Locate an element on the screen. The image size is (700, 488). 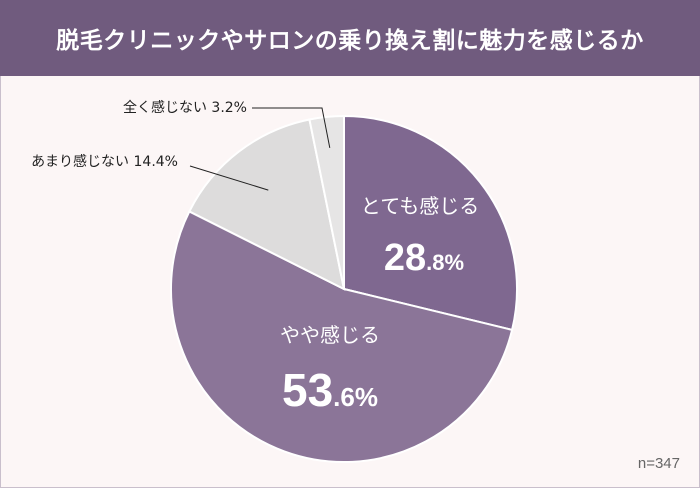
slice-value-somewhat-int: 53 is located at coordinates (307, 390).